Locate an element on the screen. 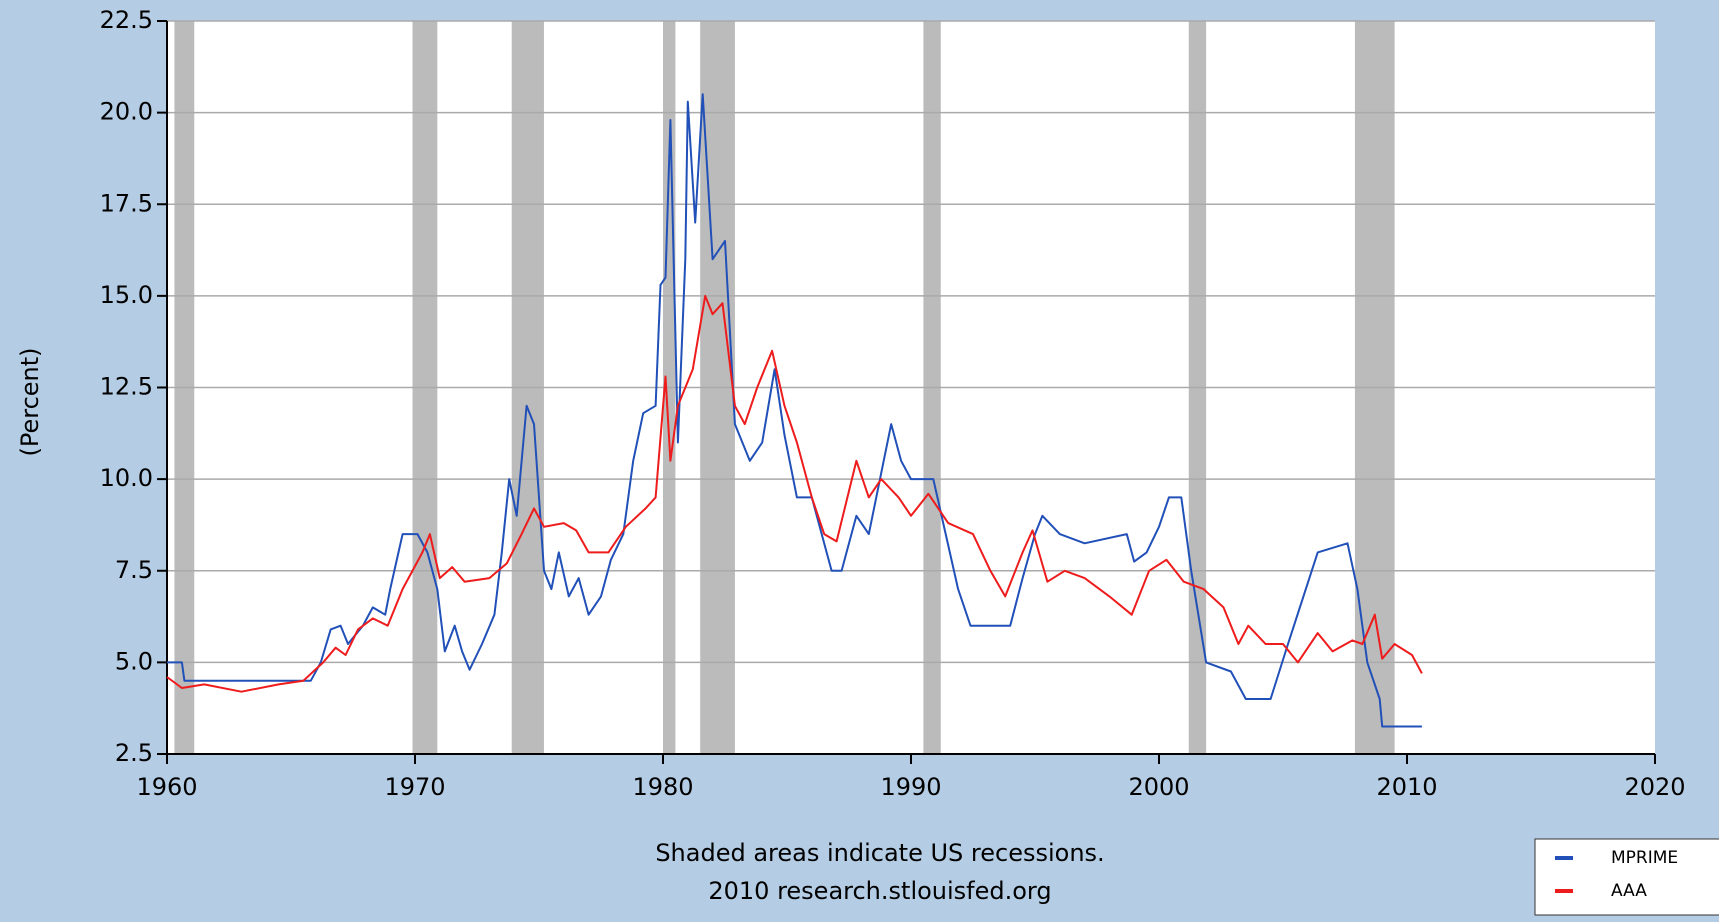 This screenshot has width=1719, height=922. x-tick-label: 2000 is located at coordinates (1158, 787).